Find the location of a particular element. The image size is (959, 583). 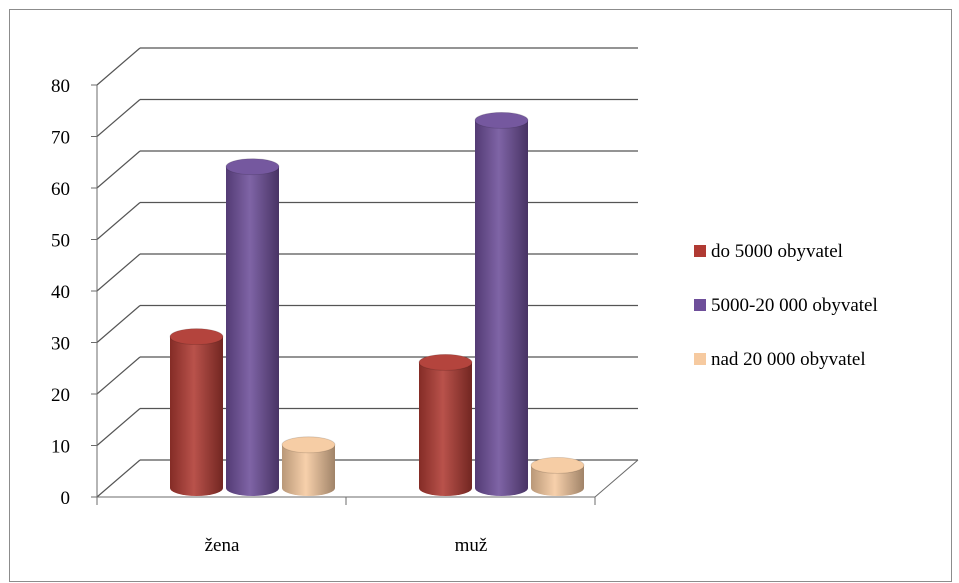

y-tick-label: 30 is located at coordinates (60, 344).